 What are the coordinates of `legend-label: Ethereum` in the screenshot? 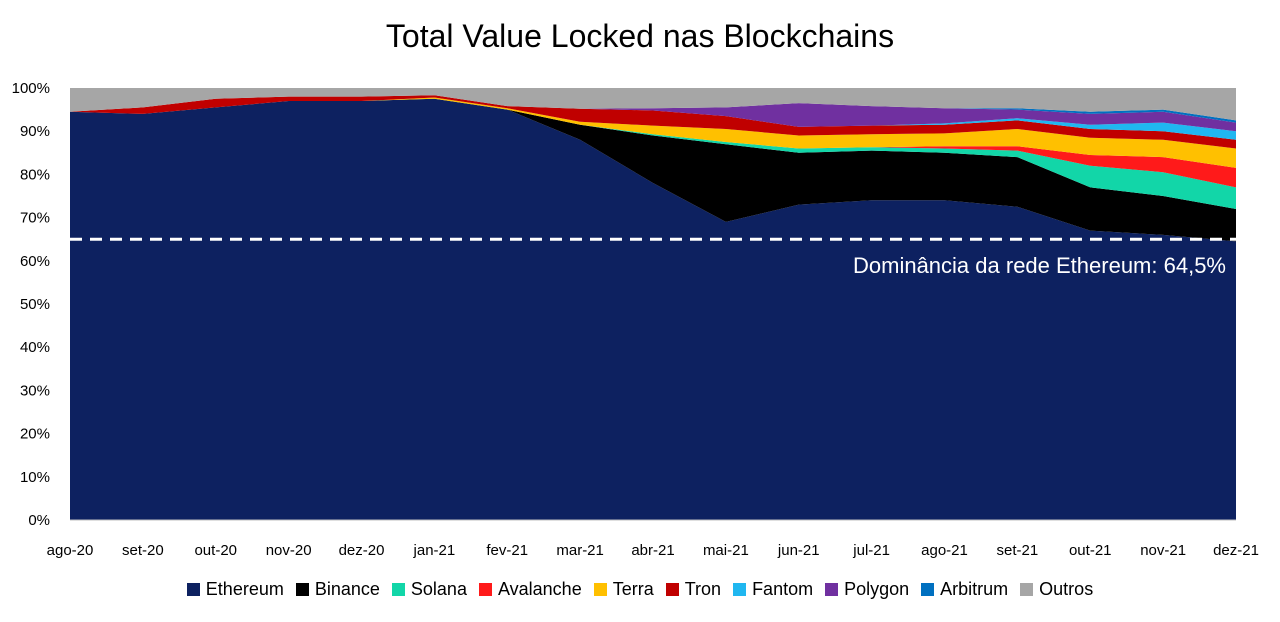 It's located at (244, 588).